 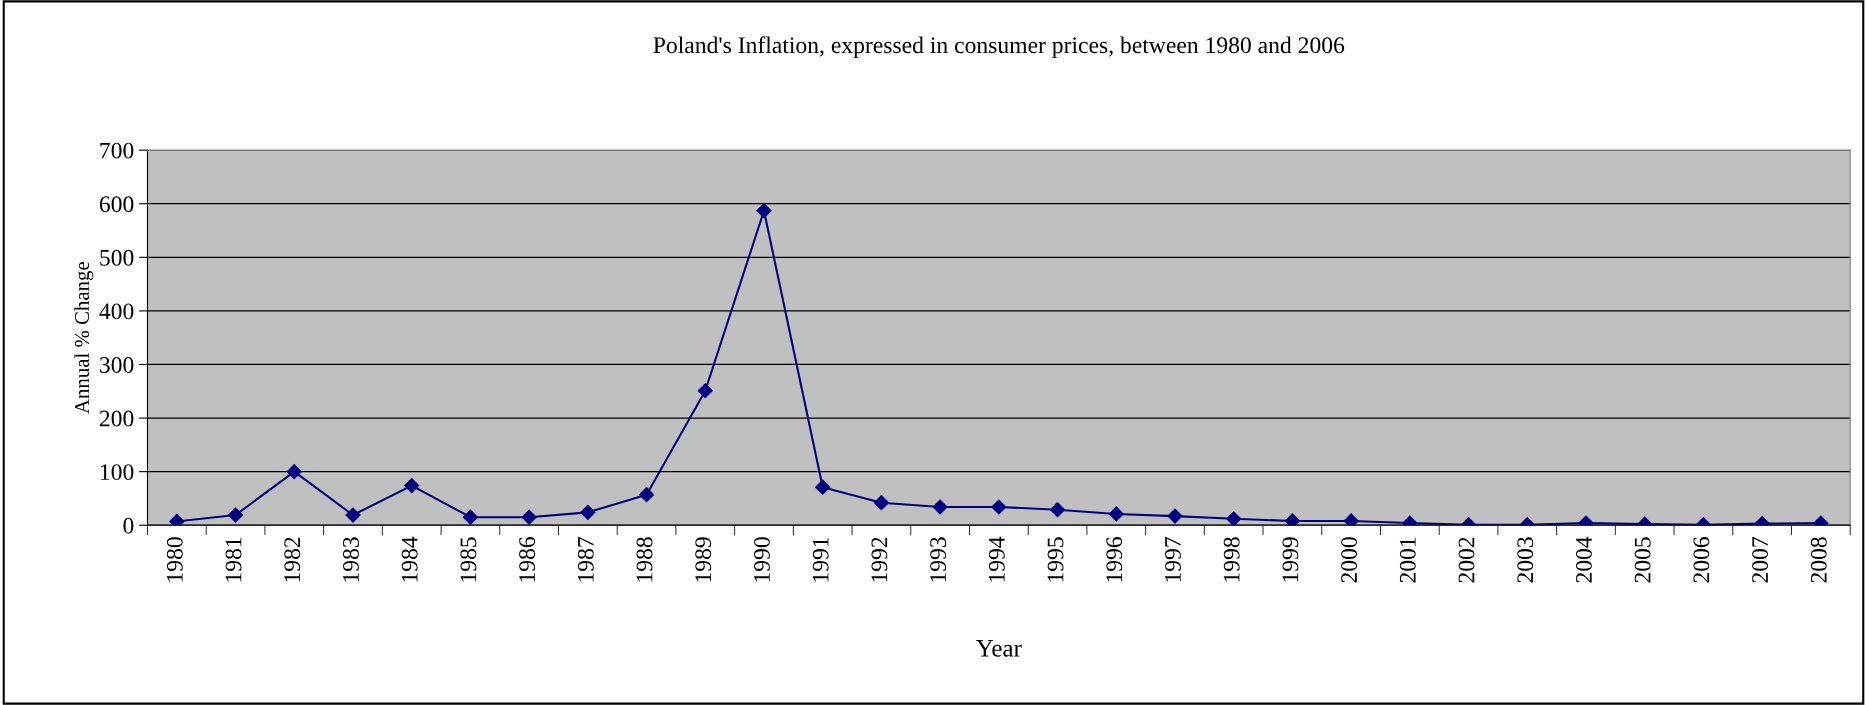 What do you see at coordinates (644, 559) in the screenshot?
I see `x-tick-label: 1988` at bounding box center [644, 559].